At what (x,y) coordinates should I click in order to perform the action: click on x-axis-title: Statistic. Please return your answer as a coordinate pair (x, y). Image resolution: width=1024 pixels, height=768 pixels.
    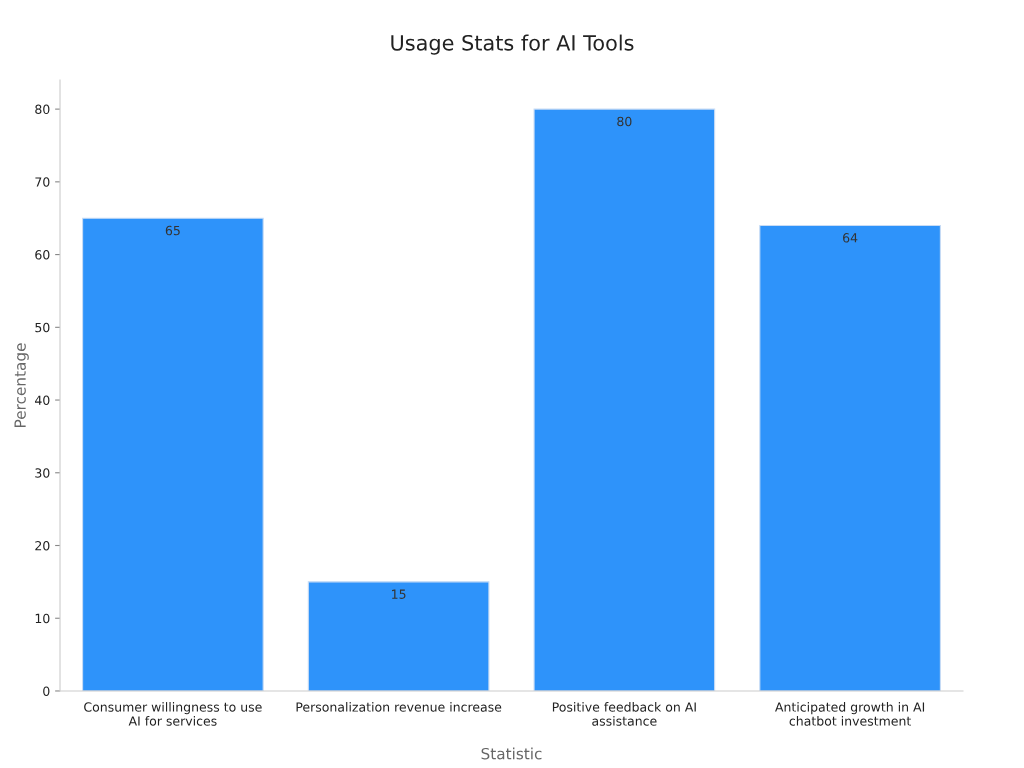
    Looking at the image, I should click on (511, 753).